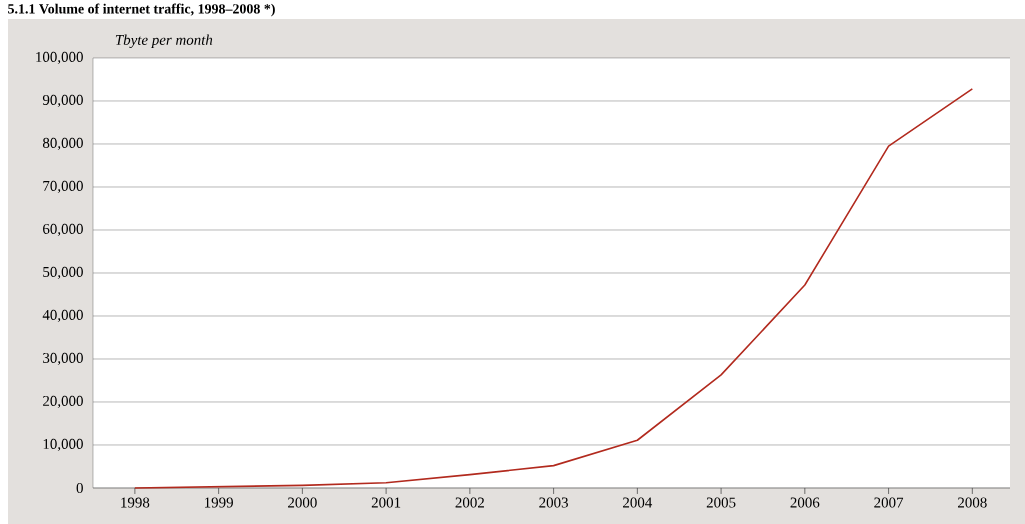 The width and height of the screenshot is (1025, 524). Describe the element at coordinates (63, 445) in the screenshot. I see `y-tick-label: 10,000` at that location.